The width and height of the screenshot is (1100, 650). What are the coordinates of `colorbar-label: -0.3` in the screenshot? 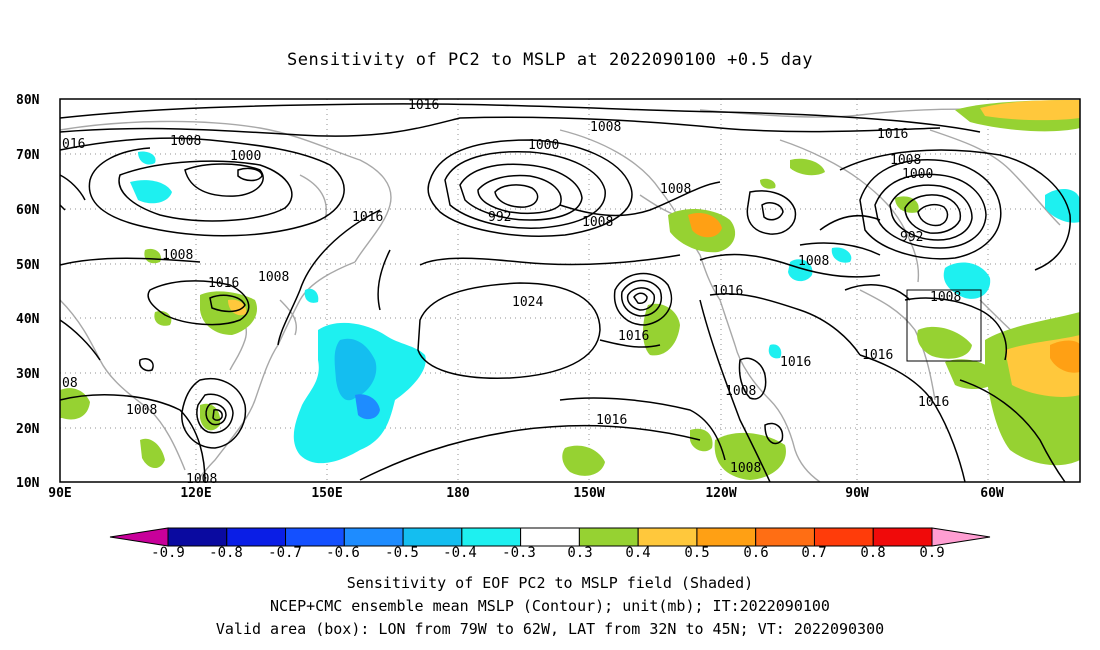 It's located at (519, 553).